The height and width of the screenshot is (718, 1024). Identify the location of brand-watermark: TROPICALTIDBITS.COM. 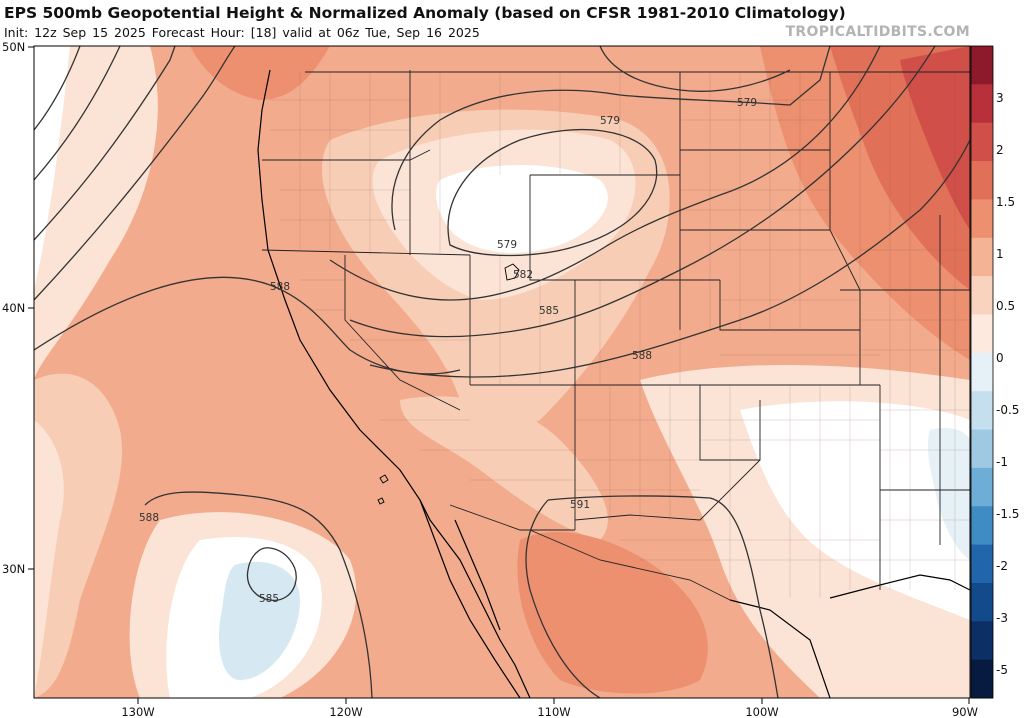
(877, 32).